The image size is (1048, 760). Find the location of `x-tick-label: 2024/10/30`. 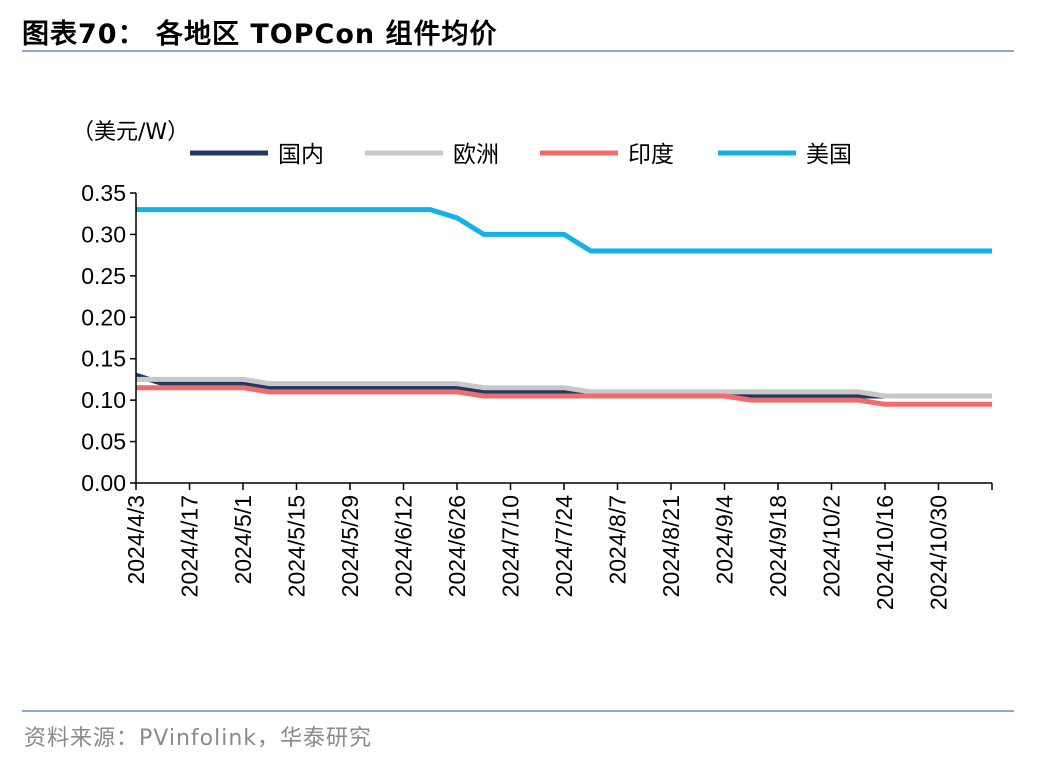

x-tick-label: 2024/10/30 is located at coordinates (939, 552).